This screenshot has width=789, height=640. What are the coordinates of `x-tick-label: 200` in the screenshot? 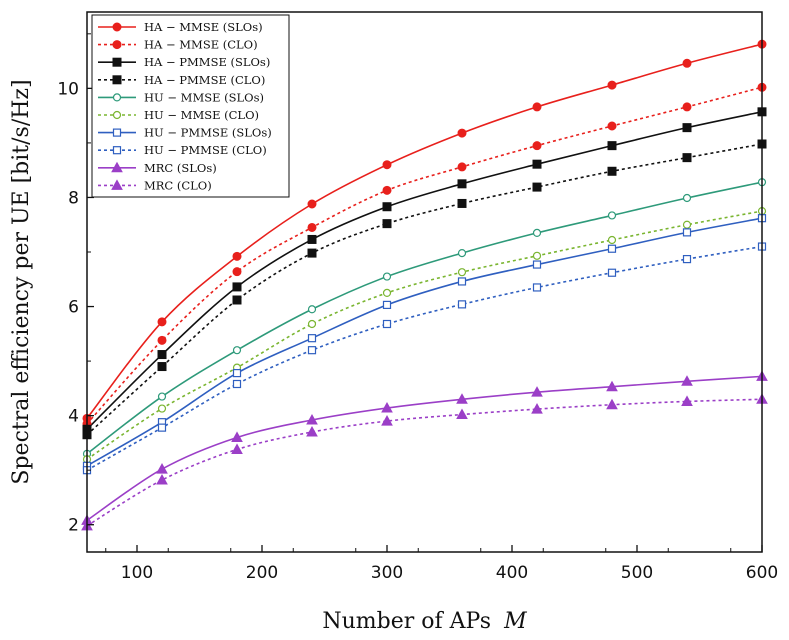 It's located at (262, 573).